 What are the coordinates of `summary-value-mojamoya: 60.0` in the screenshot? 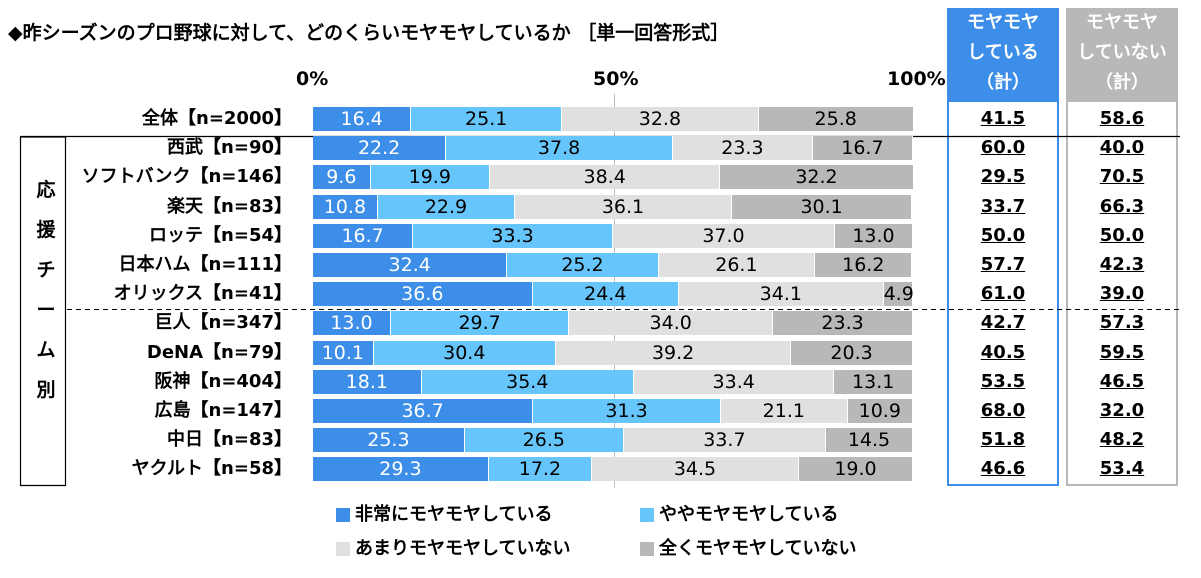 It's located at (1003, 148).